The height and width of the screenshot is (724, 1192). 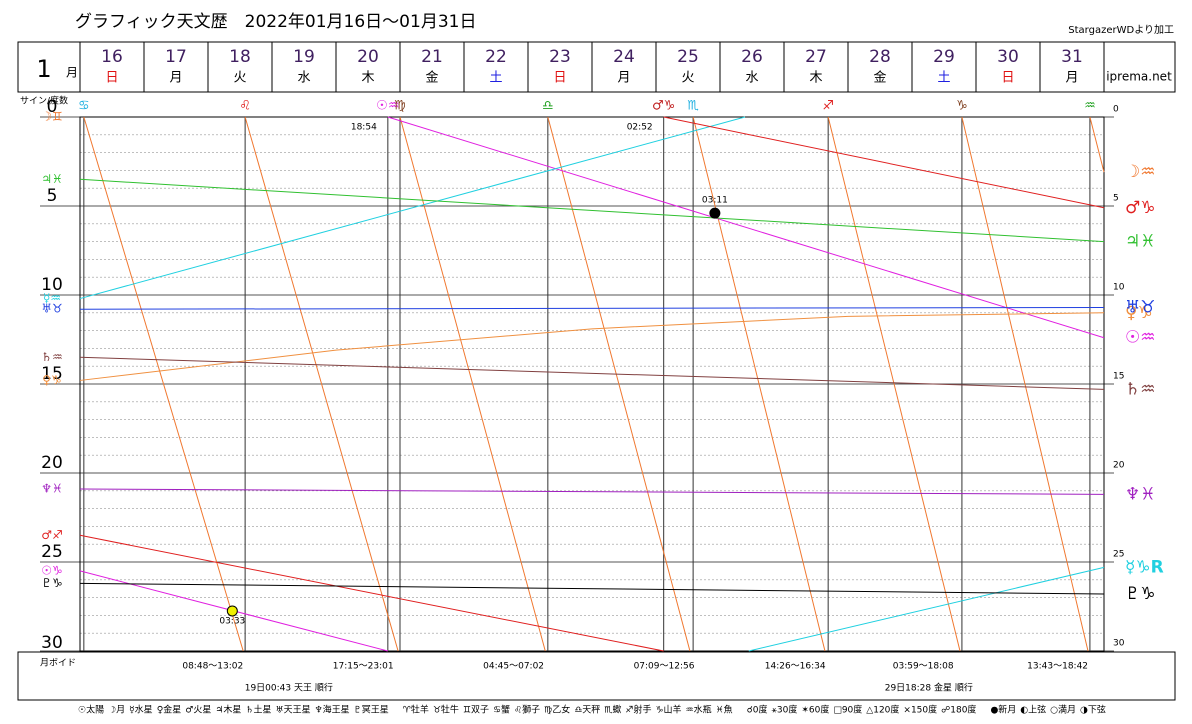 What do you see at coordinates (367, 78) in the screenshot?
I see `weekday: 木` at bounding box center [367, 78].